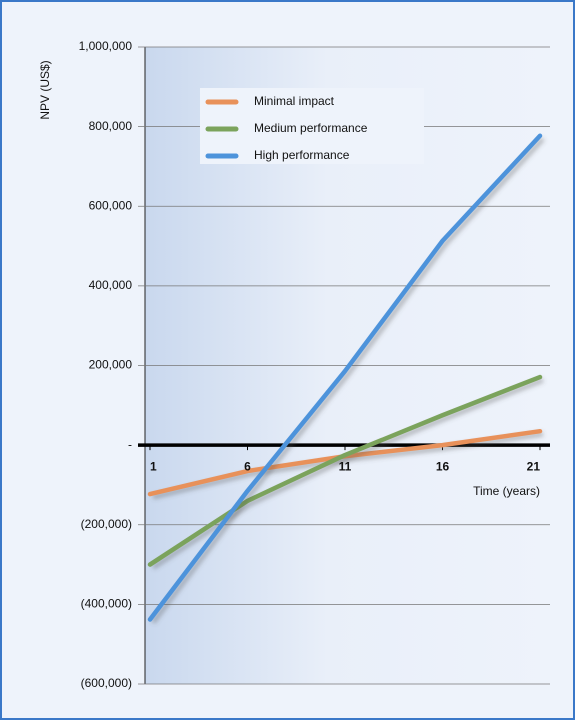  Describe the element at coordinates (247, 466) in the screenshot. I see `x-tick-label: 6` at that location.